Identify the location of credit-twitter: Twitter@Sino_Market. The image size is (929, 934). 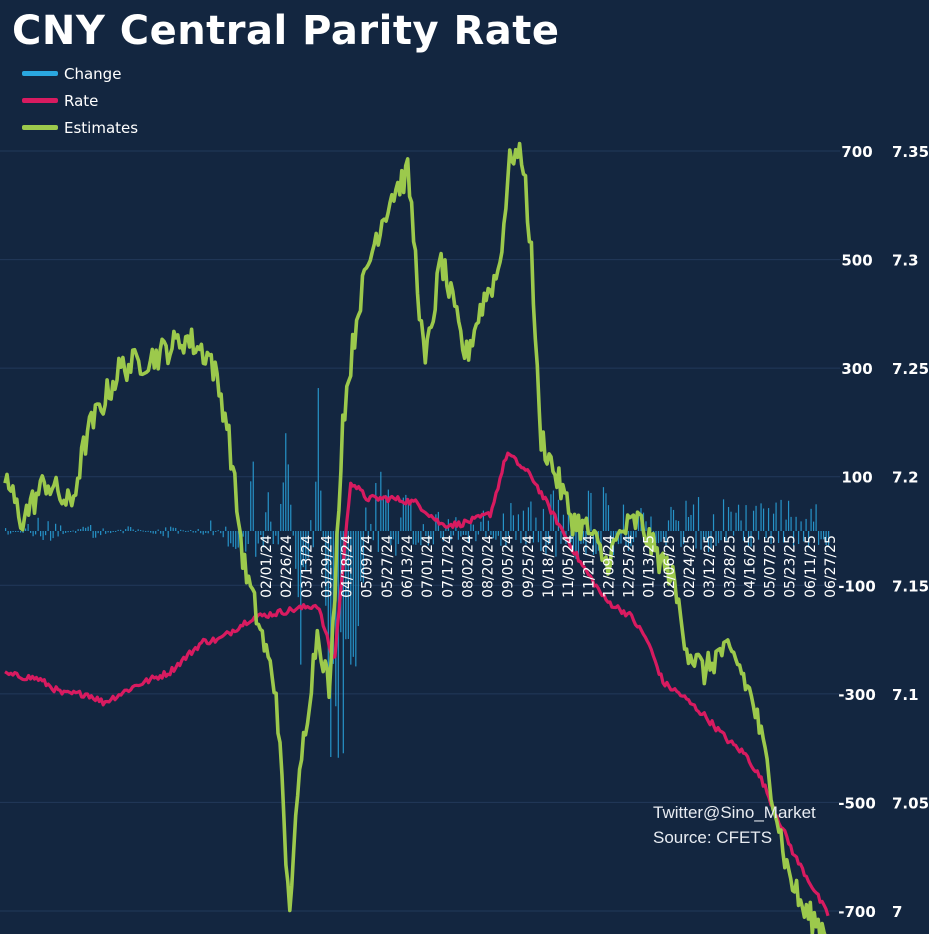
(734, 812).